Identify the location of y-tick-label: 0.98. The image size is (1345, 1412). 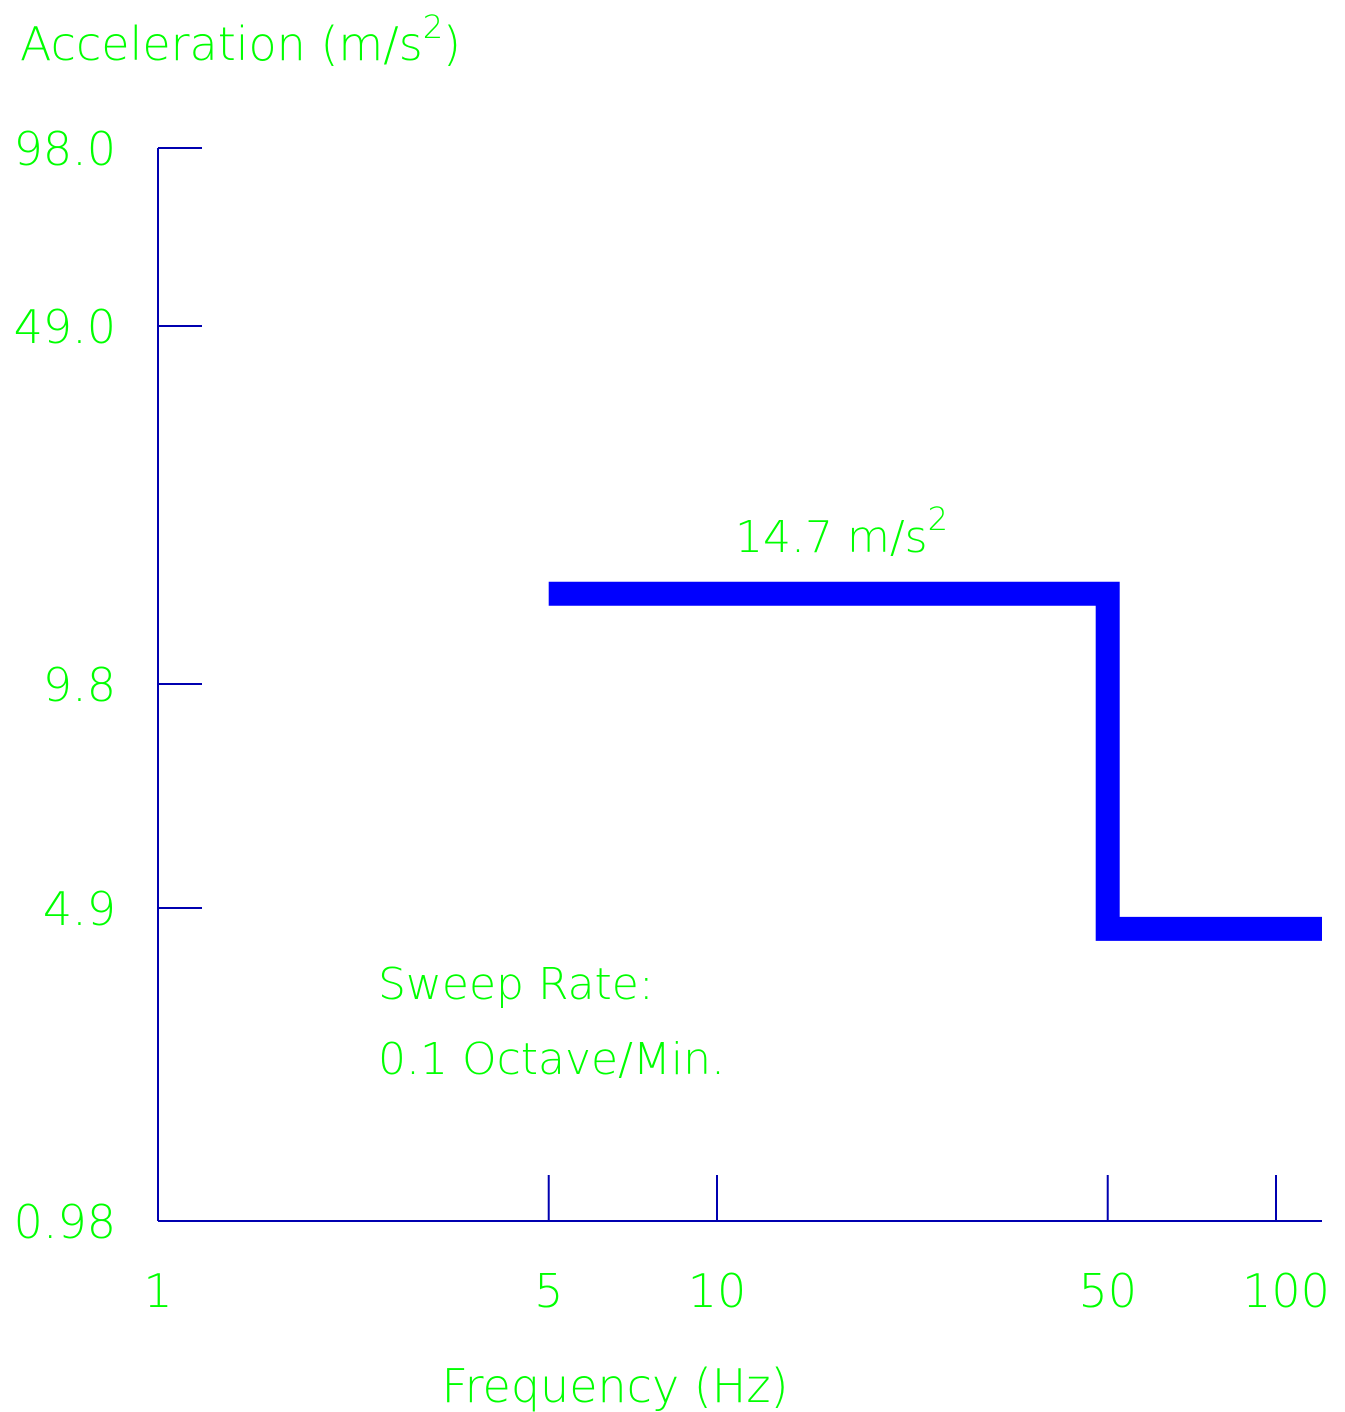
(65, 1222).